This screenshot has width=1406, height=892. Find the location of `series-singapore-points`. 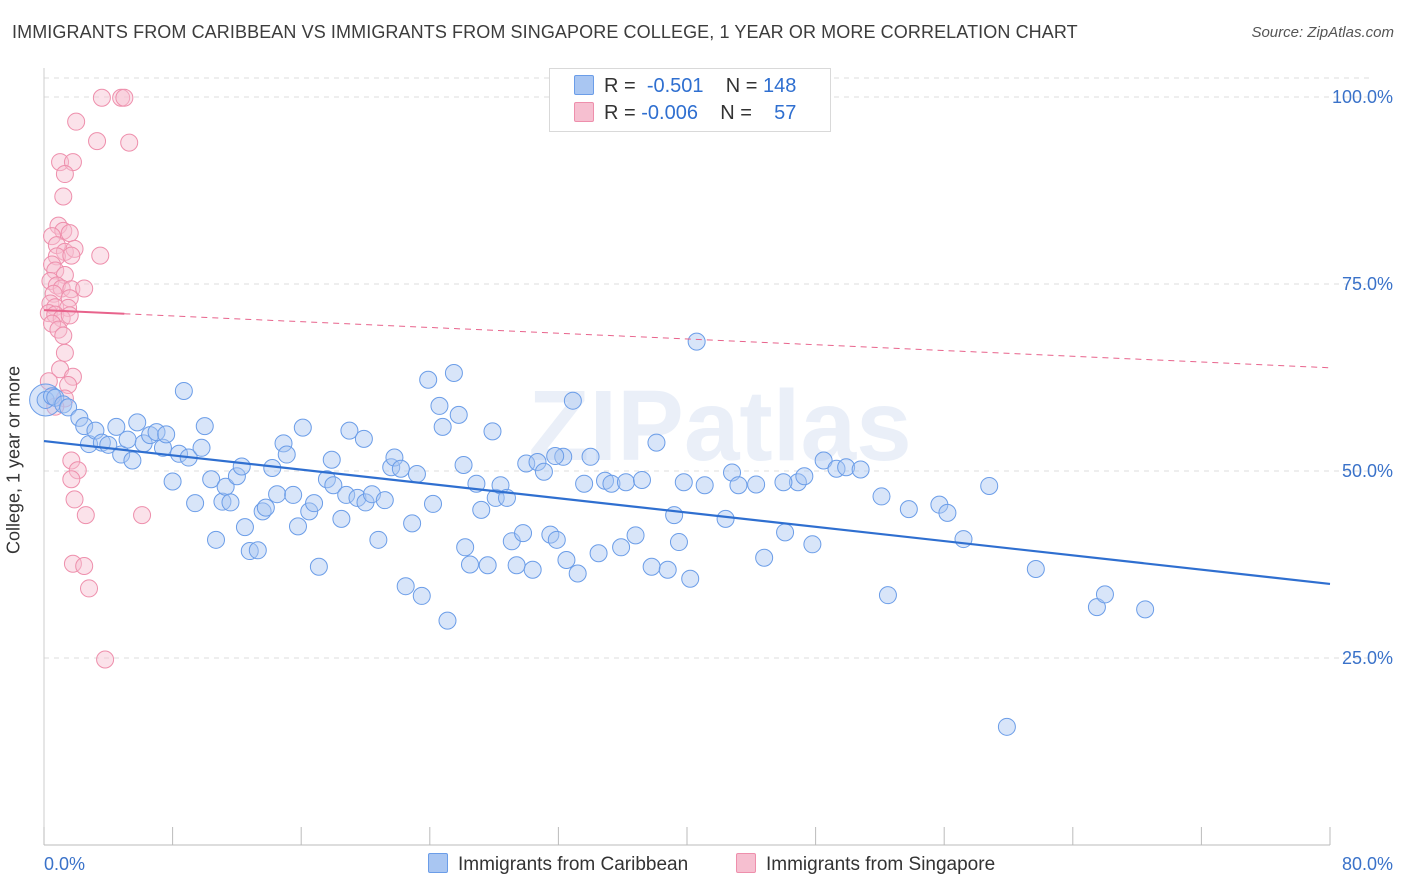

series-singapore-points is located at coordinates (95, 378).